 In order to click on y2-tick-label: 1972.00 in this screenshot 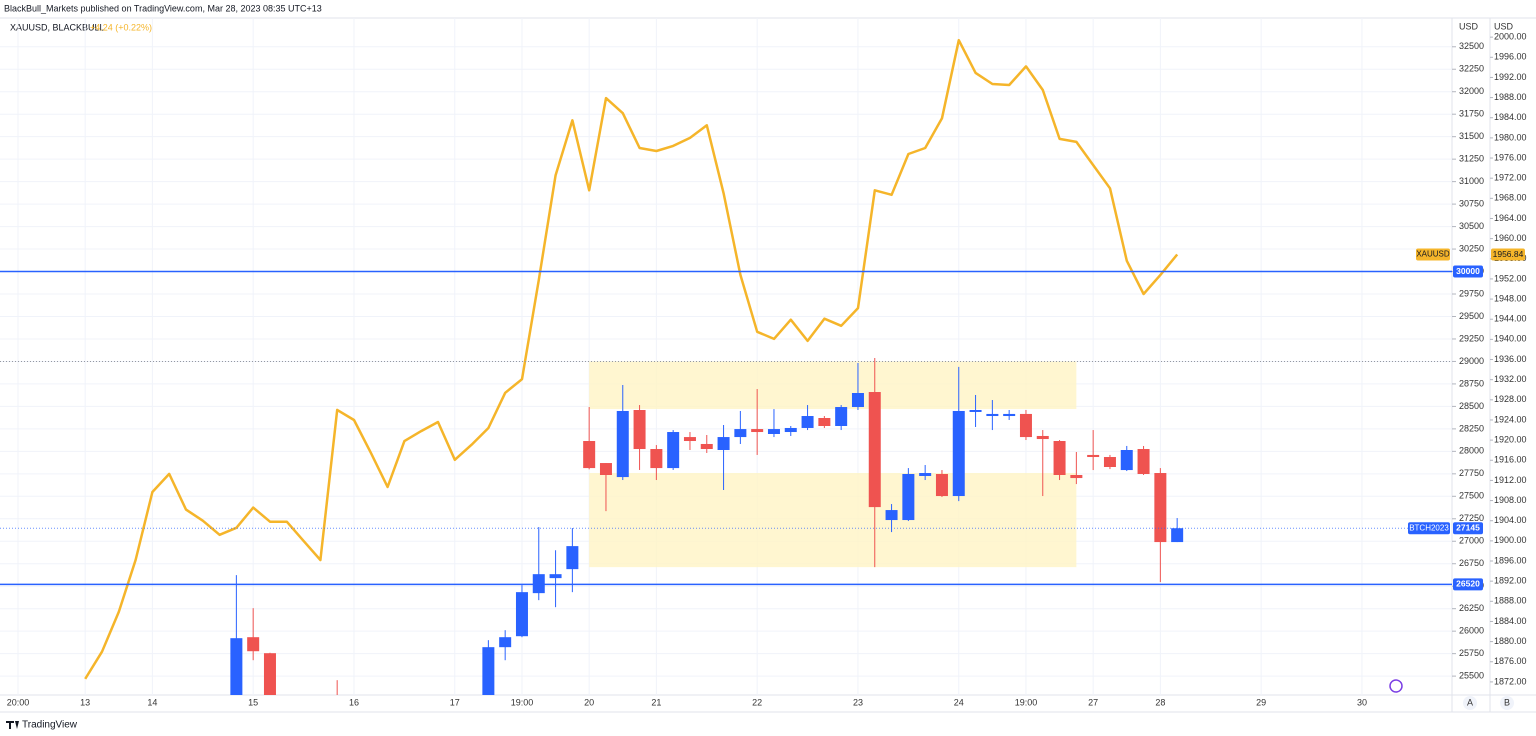, I will do `click(1510, 178)`.